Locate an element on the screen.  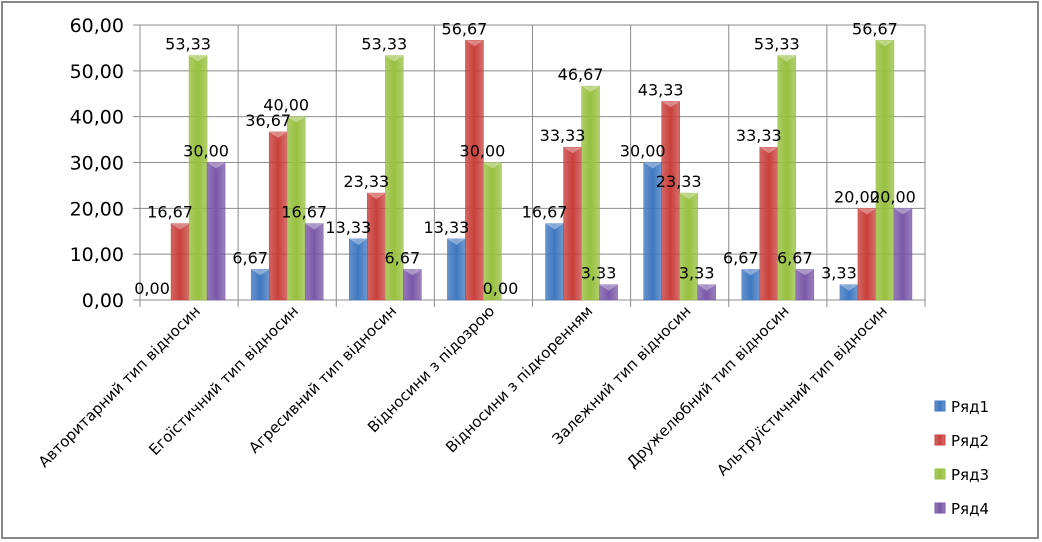
legend-label: Ряд2 is located at coordinates (970, 441).